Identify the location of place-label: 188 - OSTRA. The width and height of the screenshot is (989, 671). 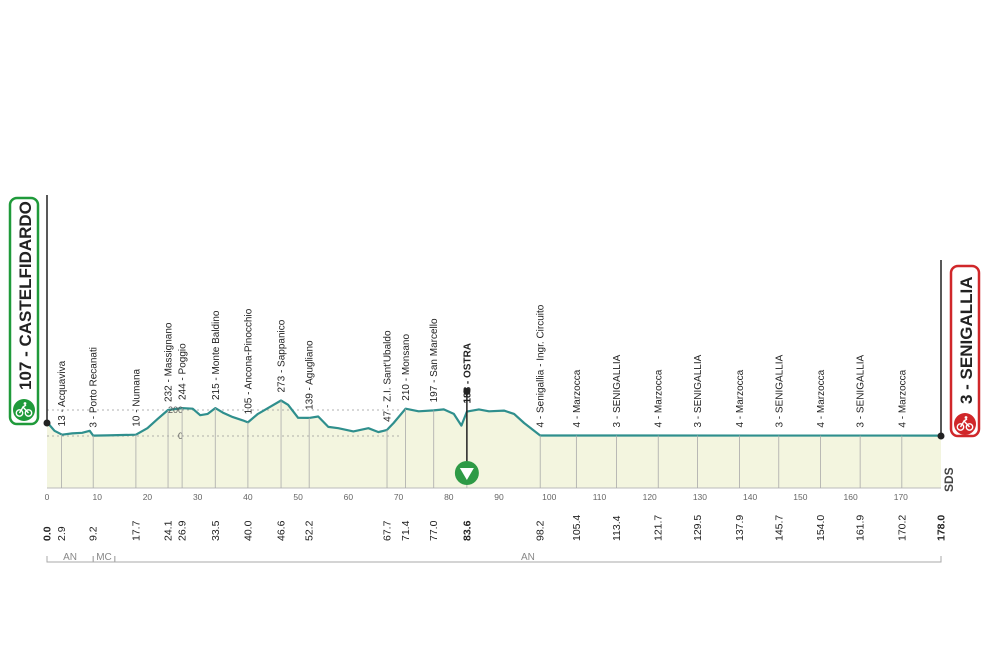
(467, 373).